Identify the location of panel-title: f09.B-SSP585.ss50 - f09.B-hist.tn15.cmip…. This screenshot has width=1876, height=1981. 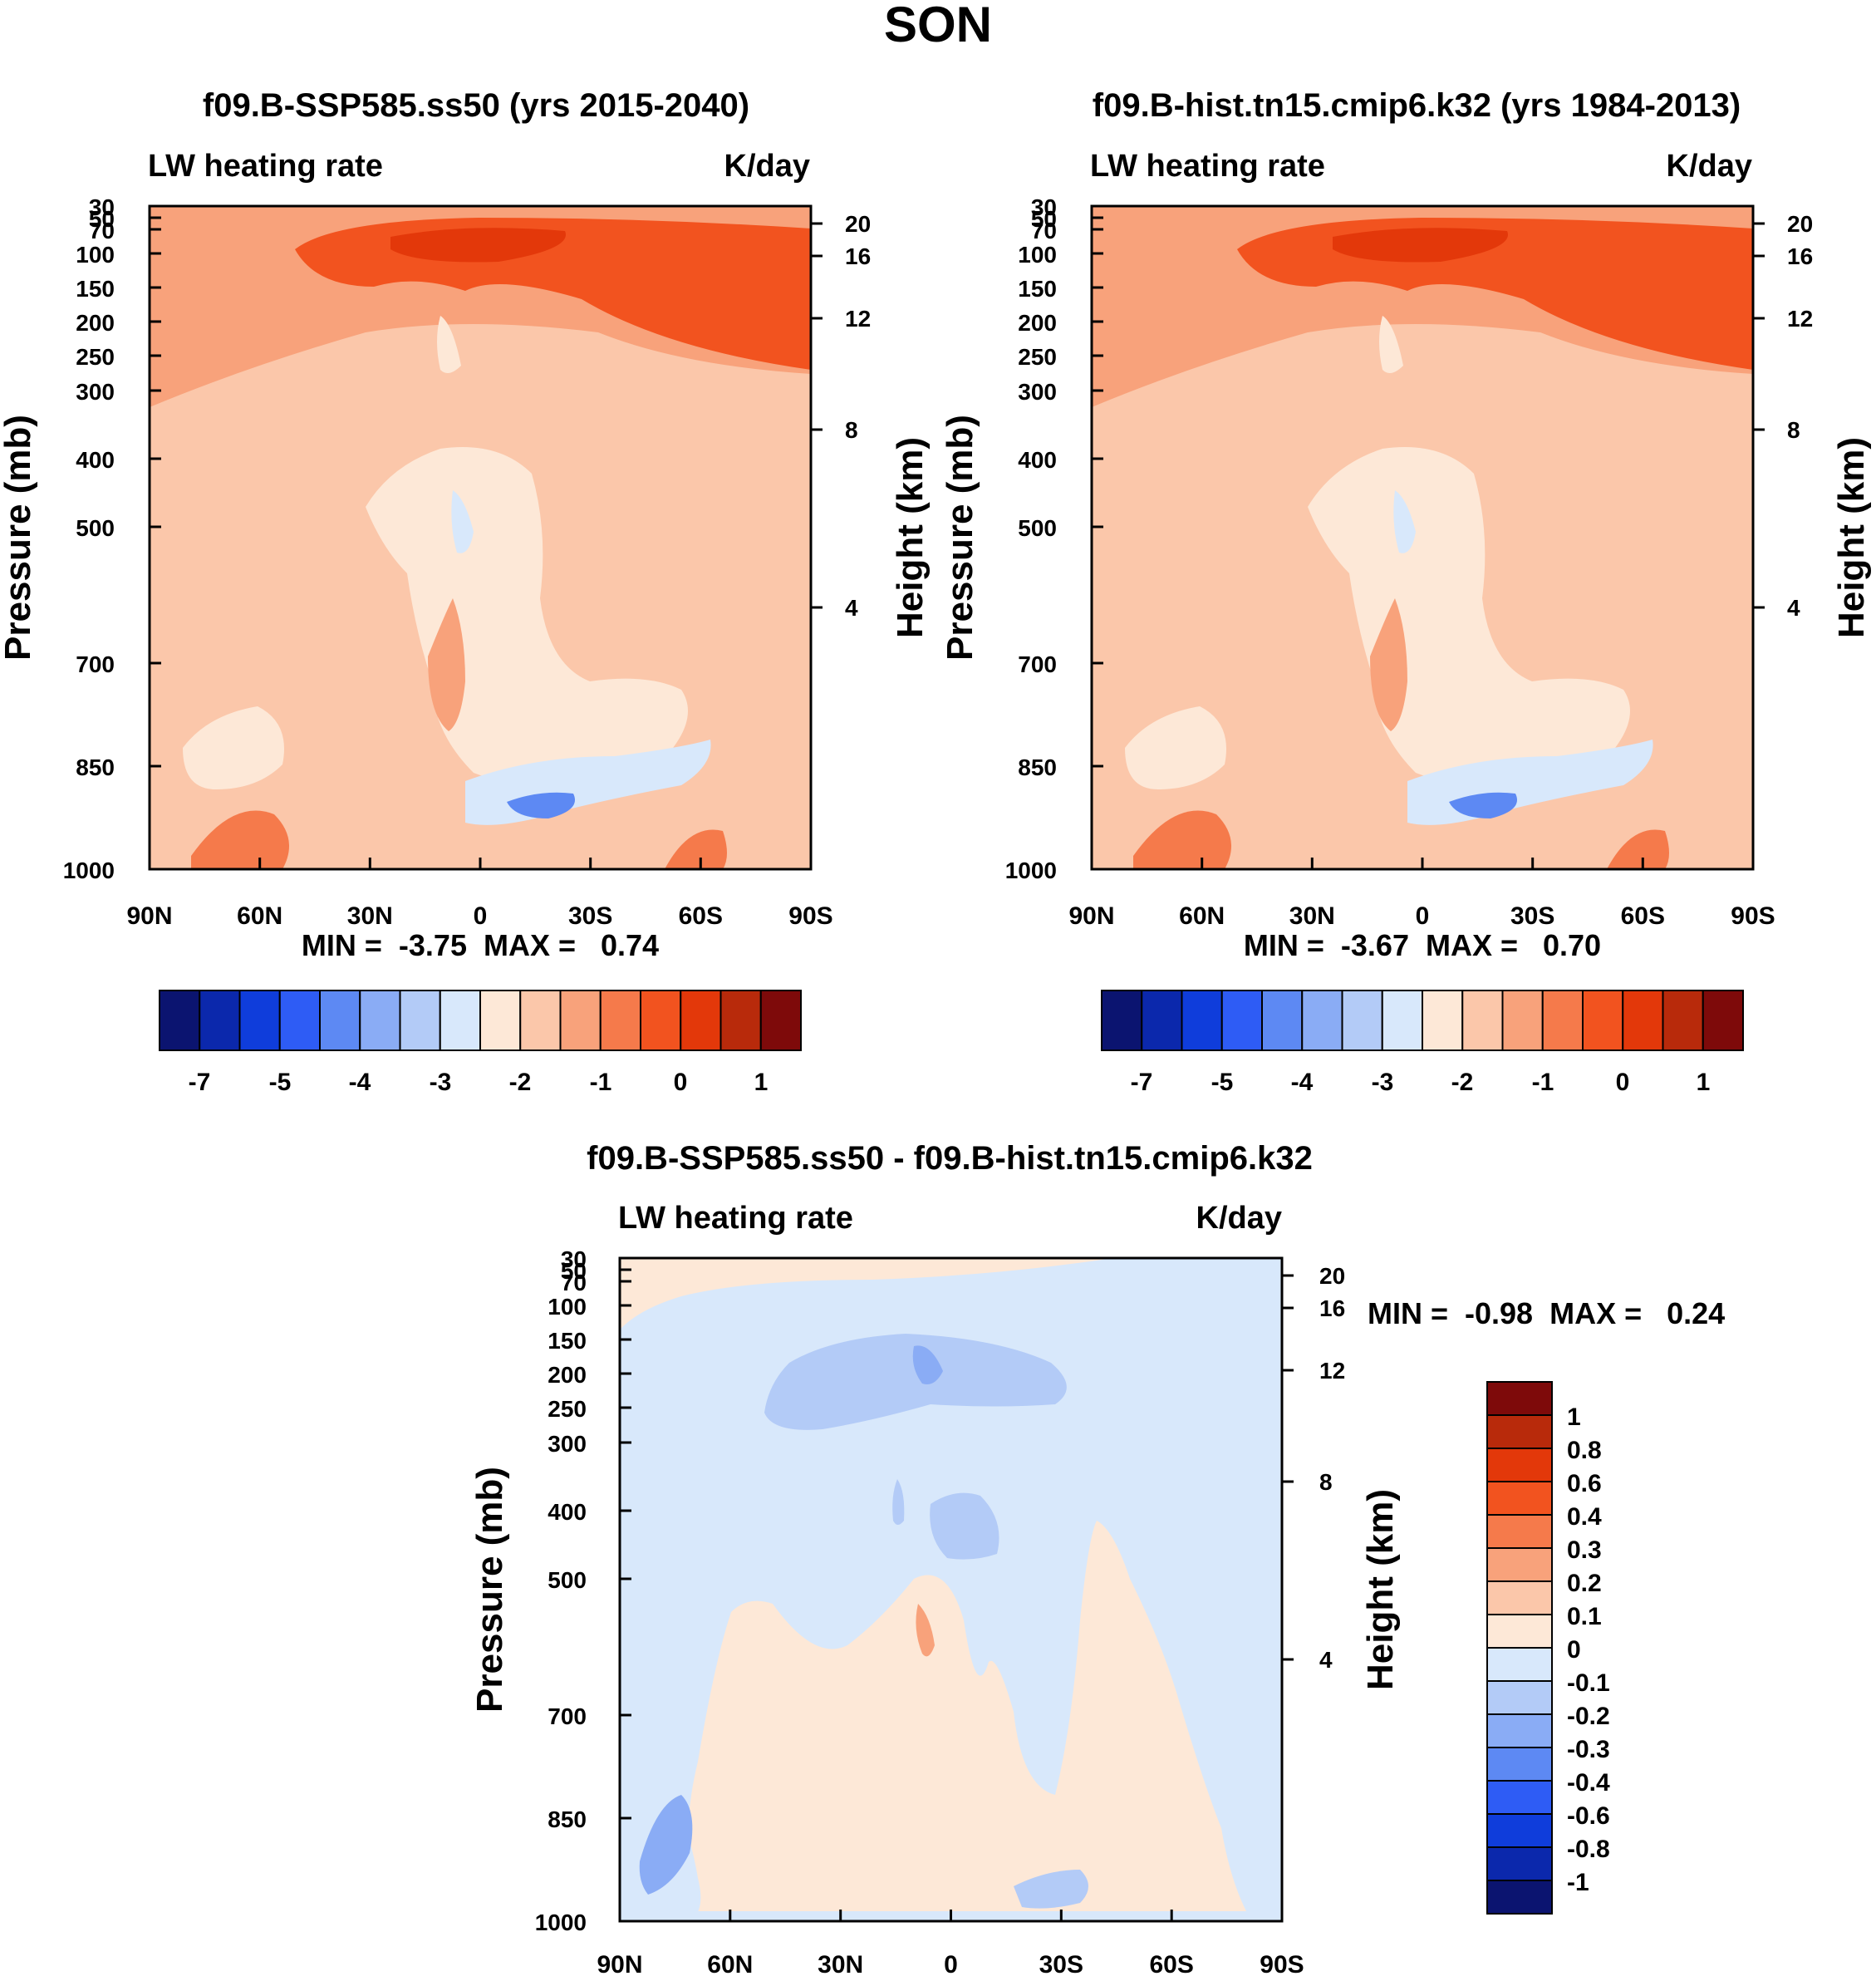
(950, 1158).